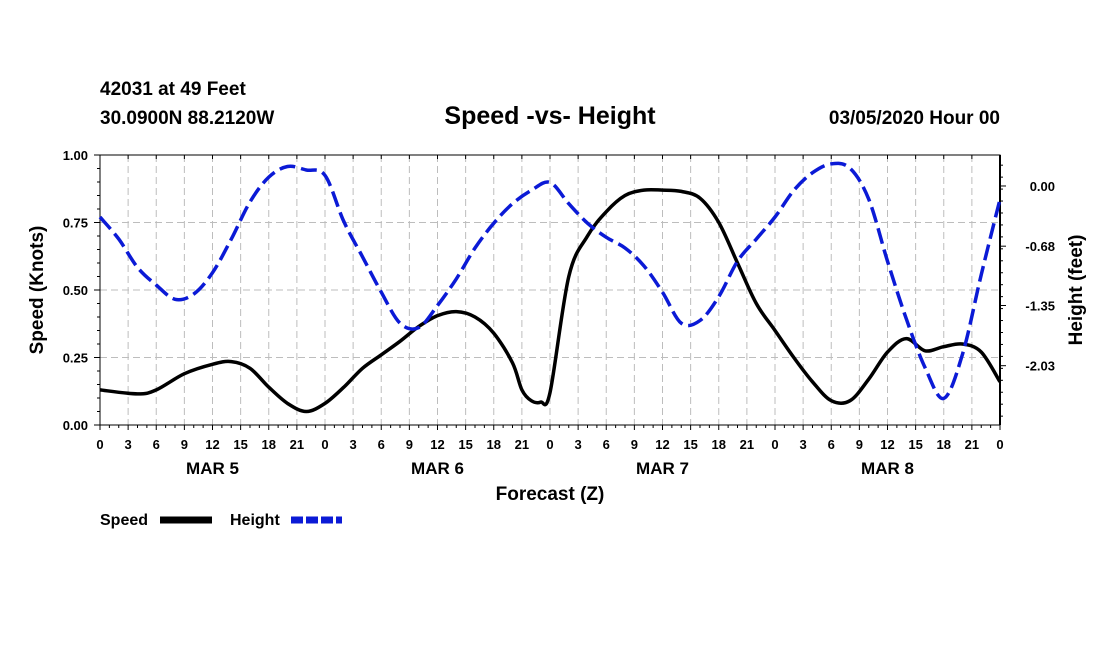 The height and width of the screenshot is (650, 1100). I want to click on y-tick-label: 0.50, so click(75, 290).